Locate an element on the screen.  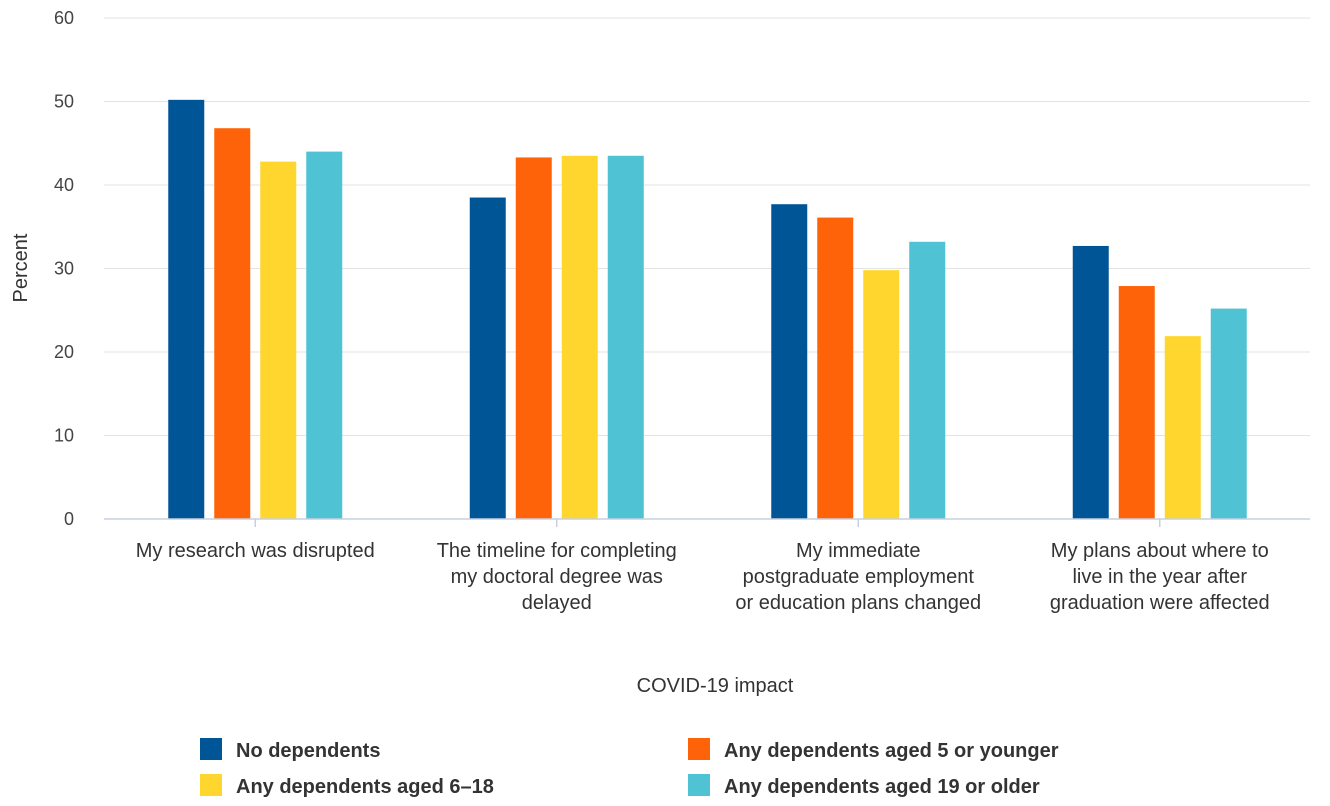
category-label: My research was disrupted is located at coordinates (255, 551).